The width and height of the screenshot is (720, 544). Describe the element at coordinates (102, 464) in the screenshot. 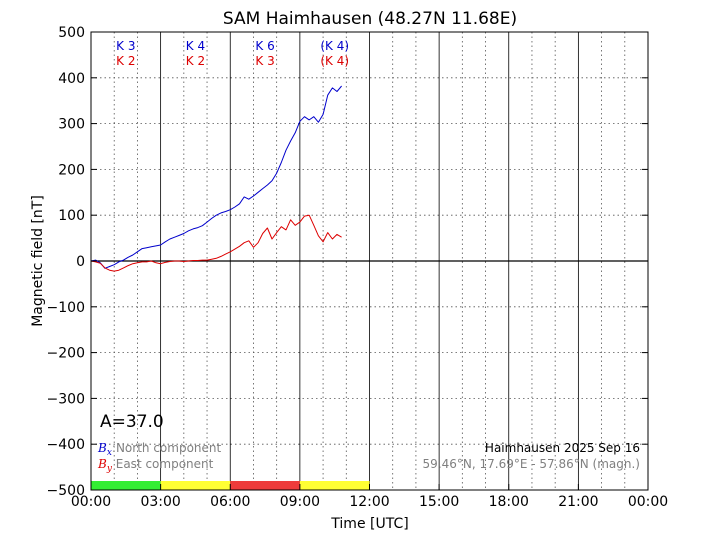

I see `legend-east-symbol: B` at that location.